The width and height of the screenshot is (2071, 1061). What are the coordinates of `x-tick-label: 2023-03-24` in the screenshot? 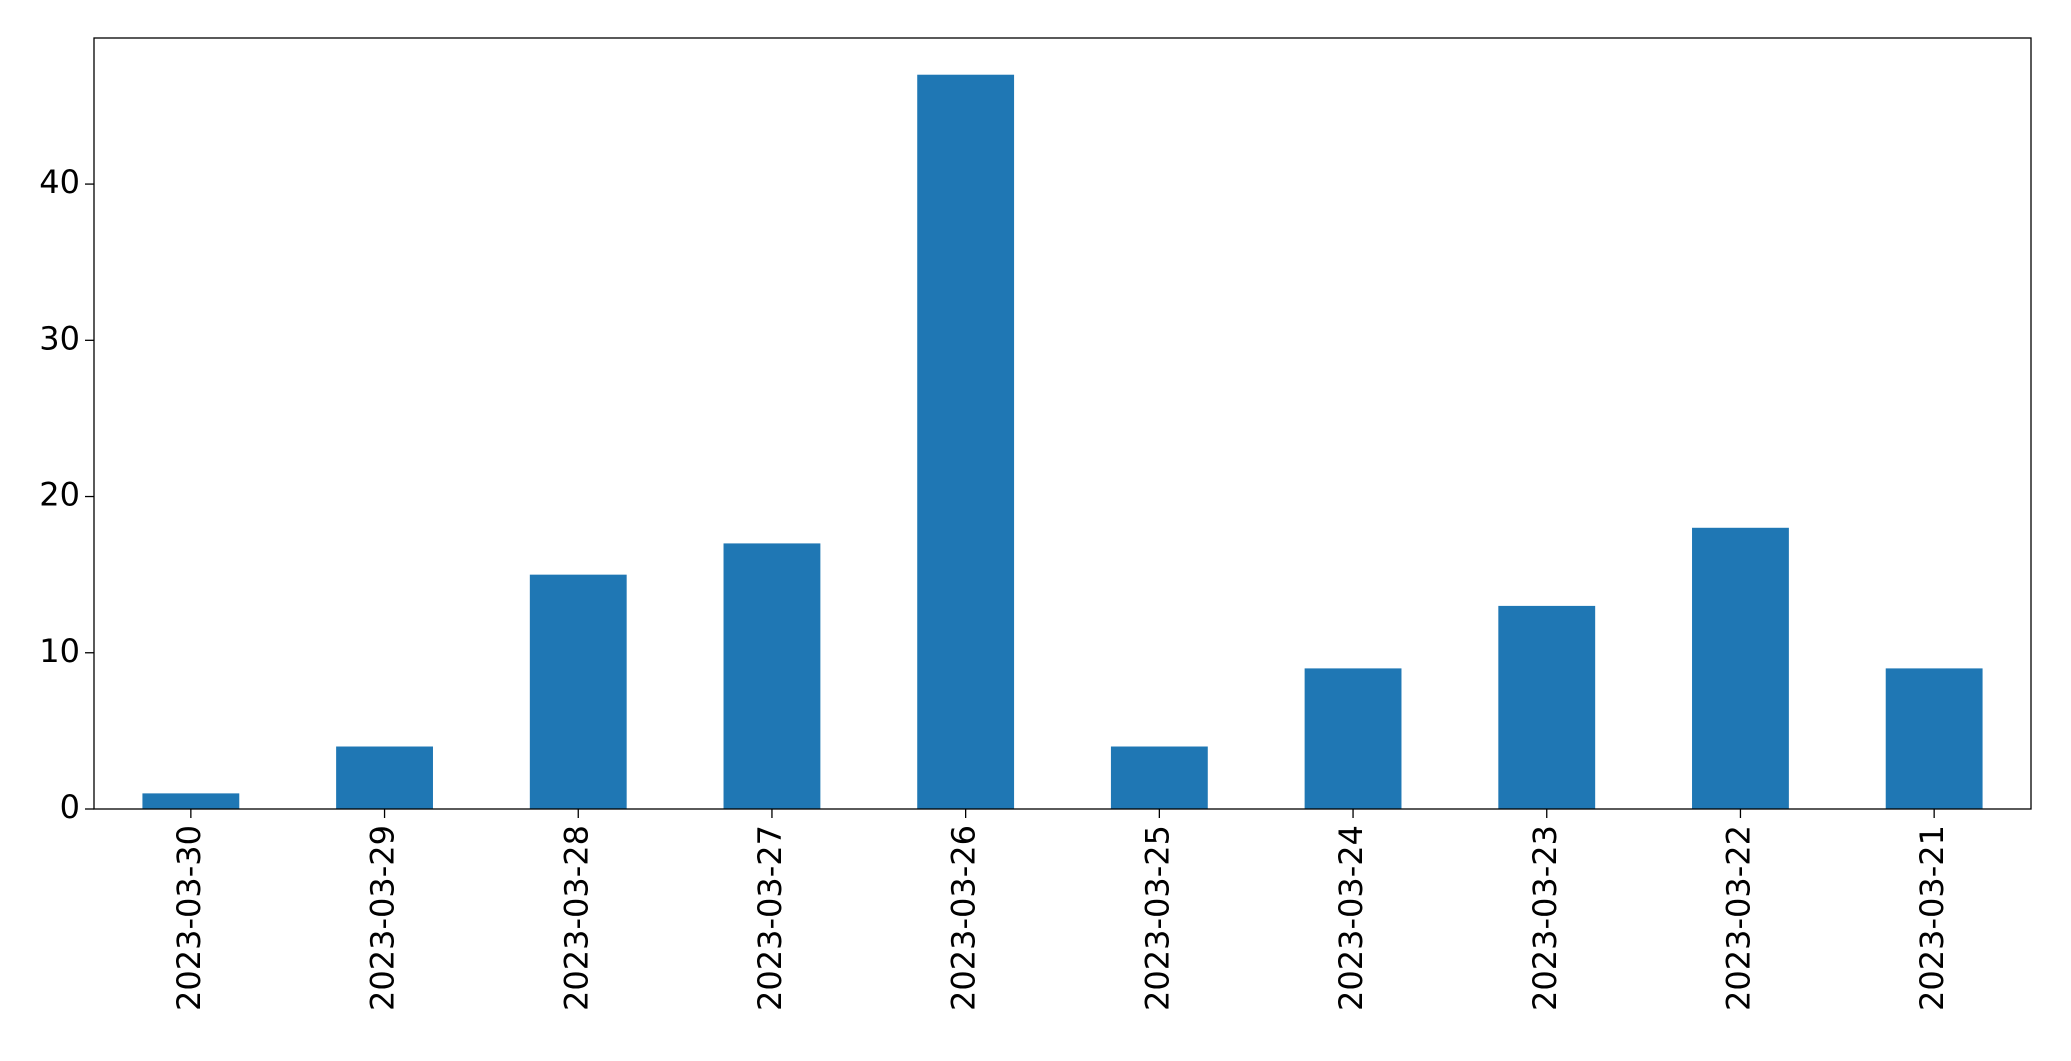 It's located at (1351, 918).